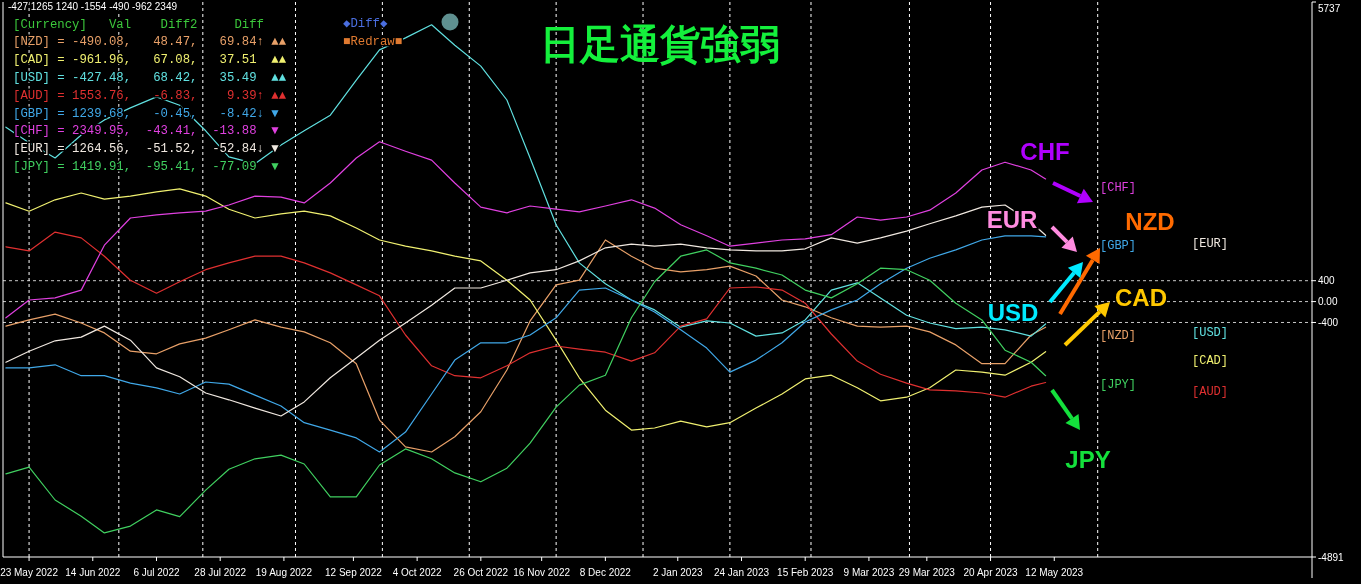  Describe the element at coordinates (1088, 459) in the screenshot. I see `annotation: JPY` at that location.